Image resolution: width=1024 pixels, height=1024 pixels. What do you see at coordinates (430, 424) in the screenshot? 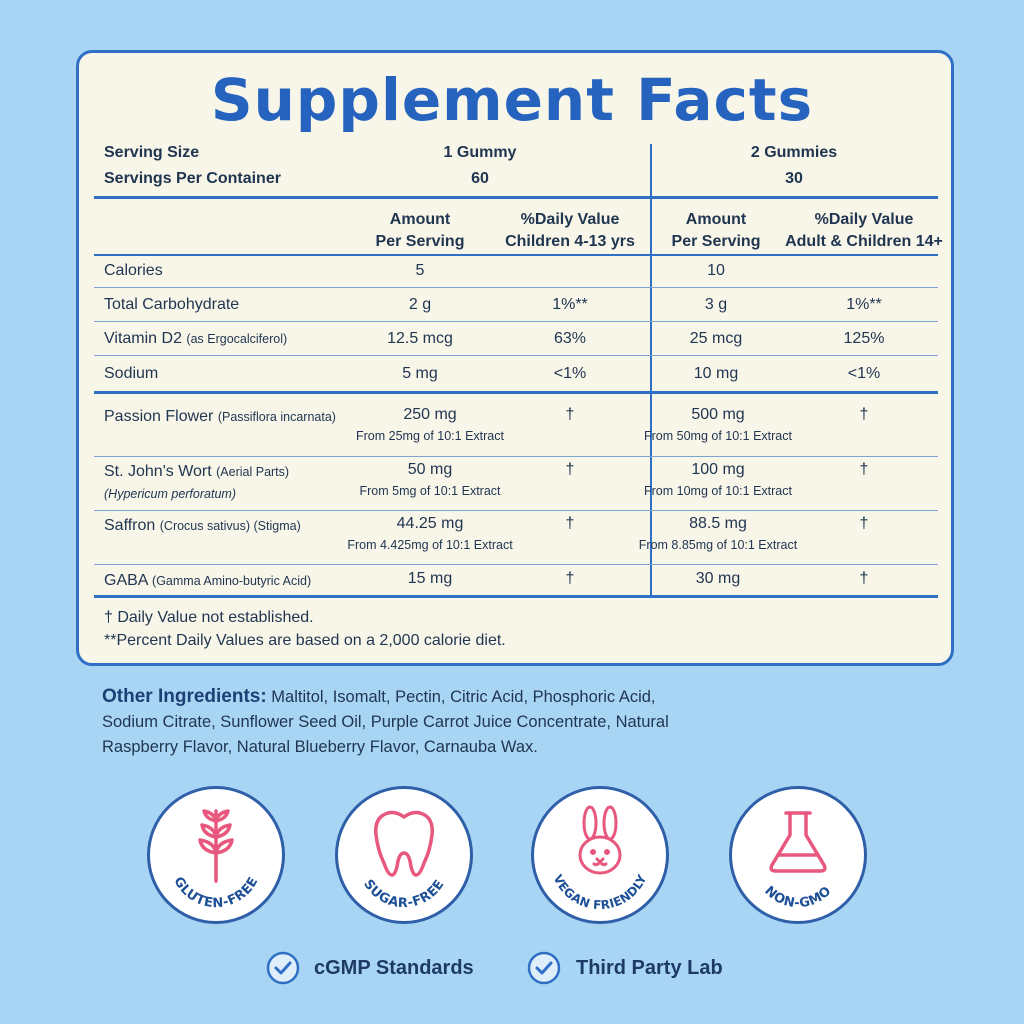
I see `botanical-amount-child: 250 mg From 25mg of 10:1 Extract` at bounding box center [430, 424].